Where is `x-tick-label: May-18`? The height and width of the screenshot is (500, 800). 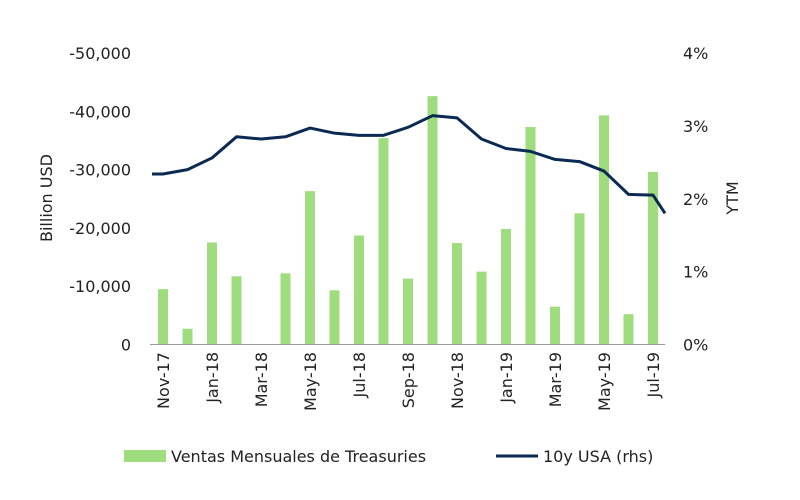 x-tick-label: May-18 is located at coordinates (310, 381).